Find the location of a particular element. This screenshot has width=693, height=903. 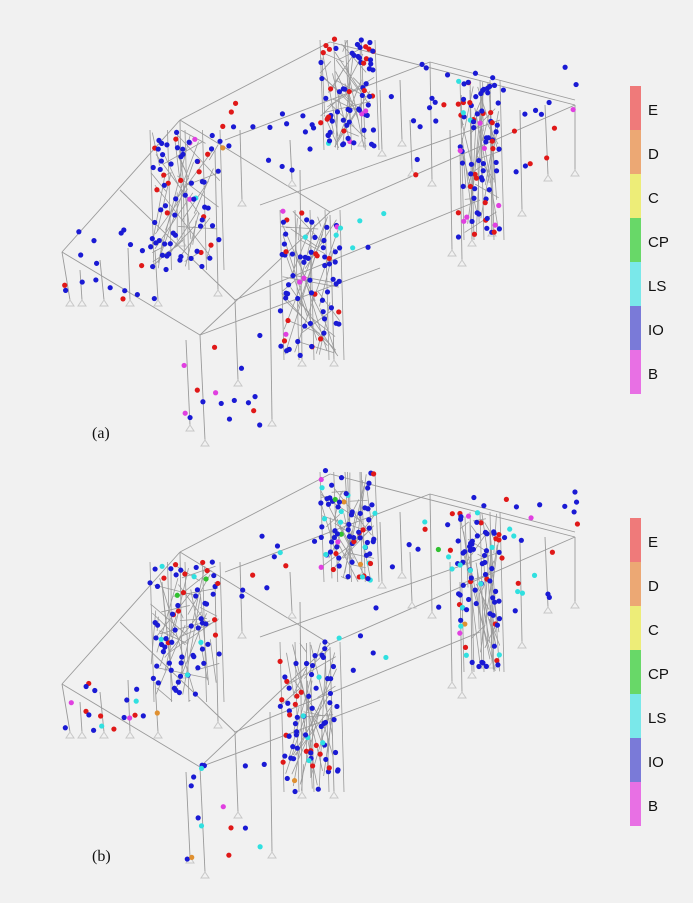

legend-item: E is located at coordinates (660, 540).